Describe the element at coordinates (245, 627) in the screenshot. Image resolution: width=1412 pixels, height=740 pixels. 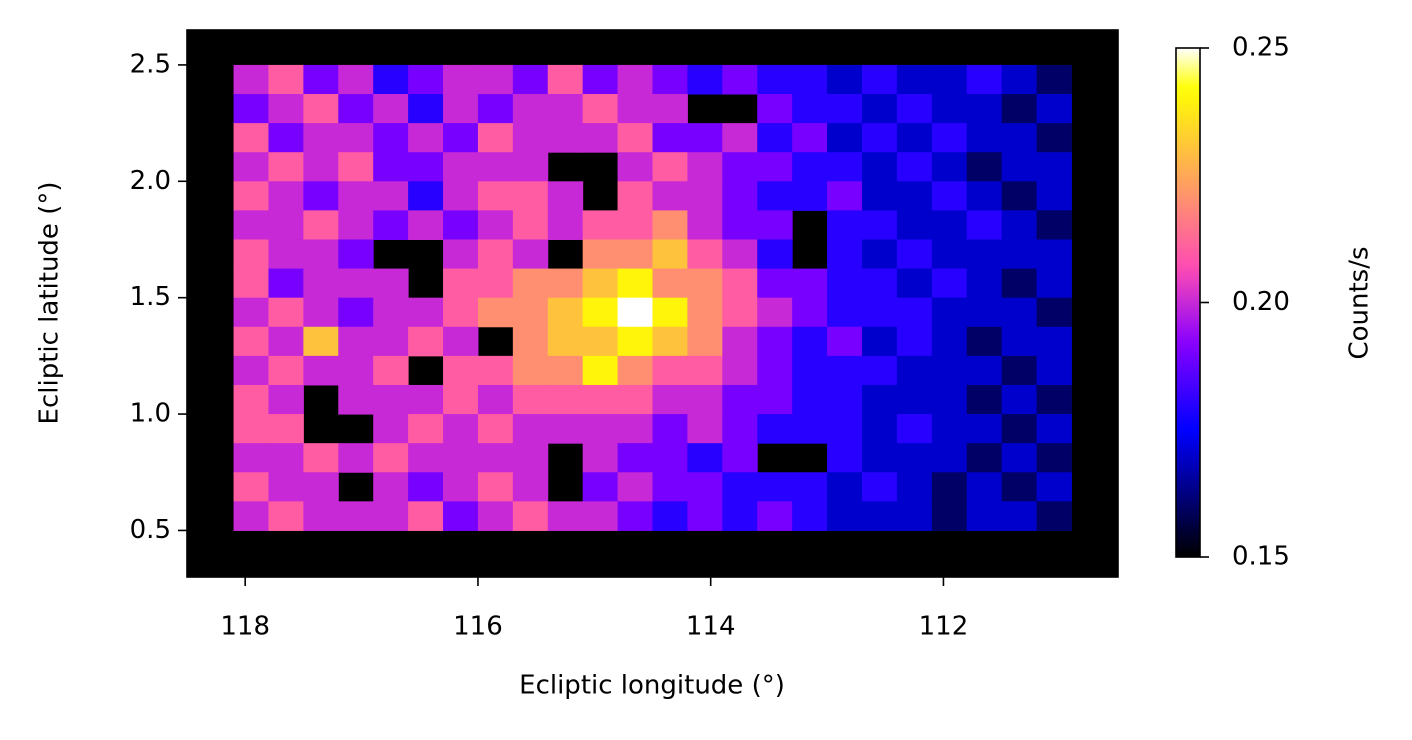
I see `x-tick-label: 118` at that location.